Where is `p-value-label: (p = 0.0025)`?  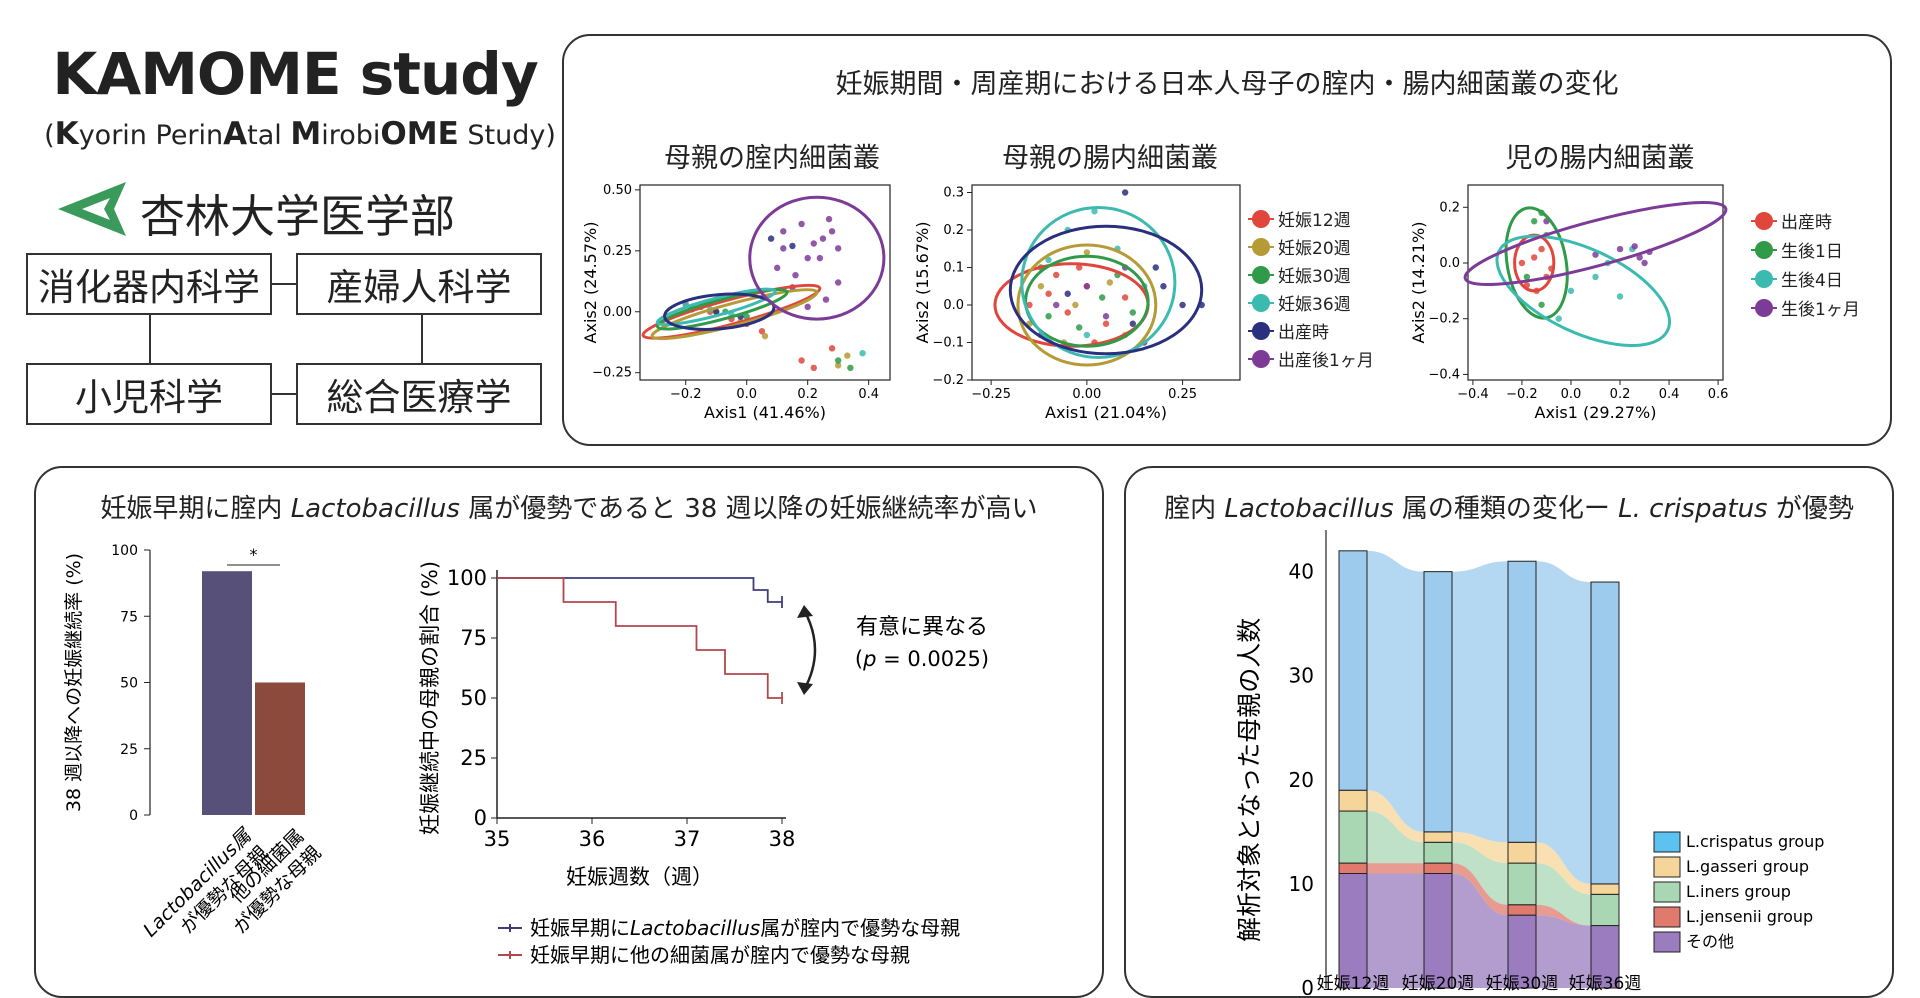
p-value-label: (p = 0.0025) is located at coordinates (922, 659).